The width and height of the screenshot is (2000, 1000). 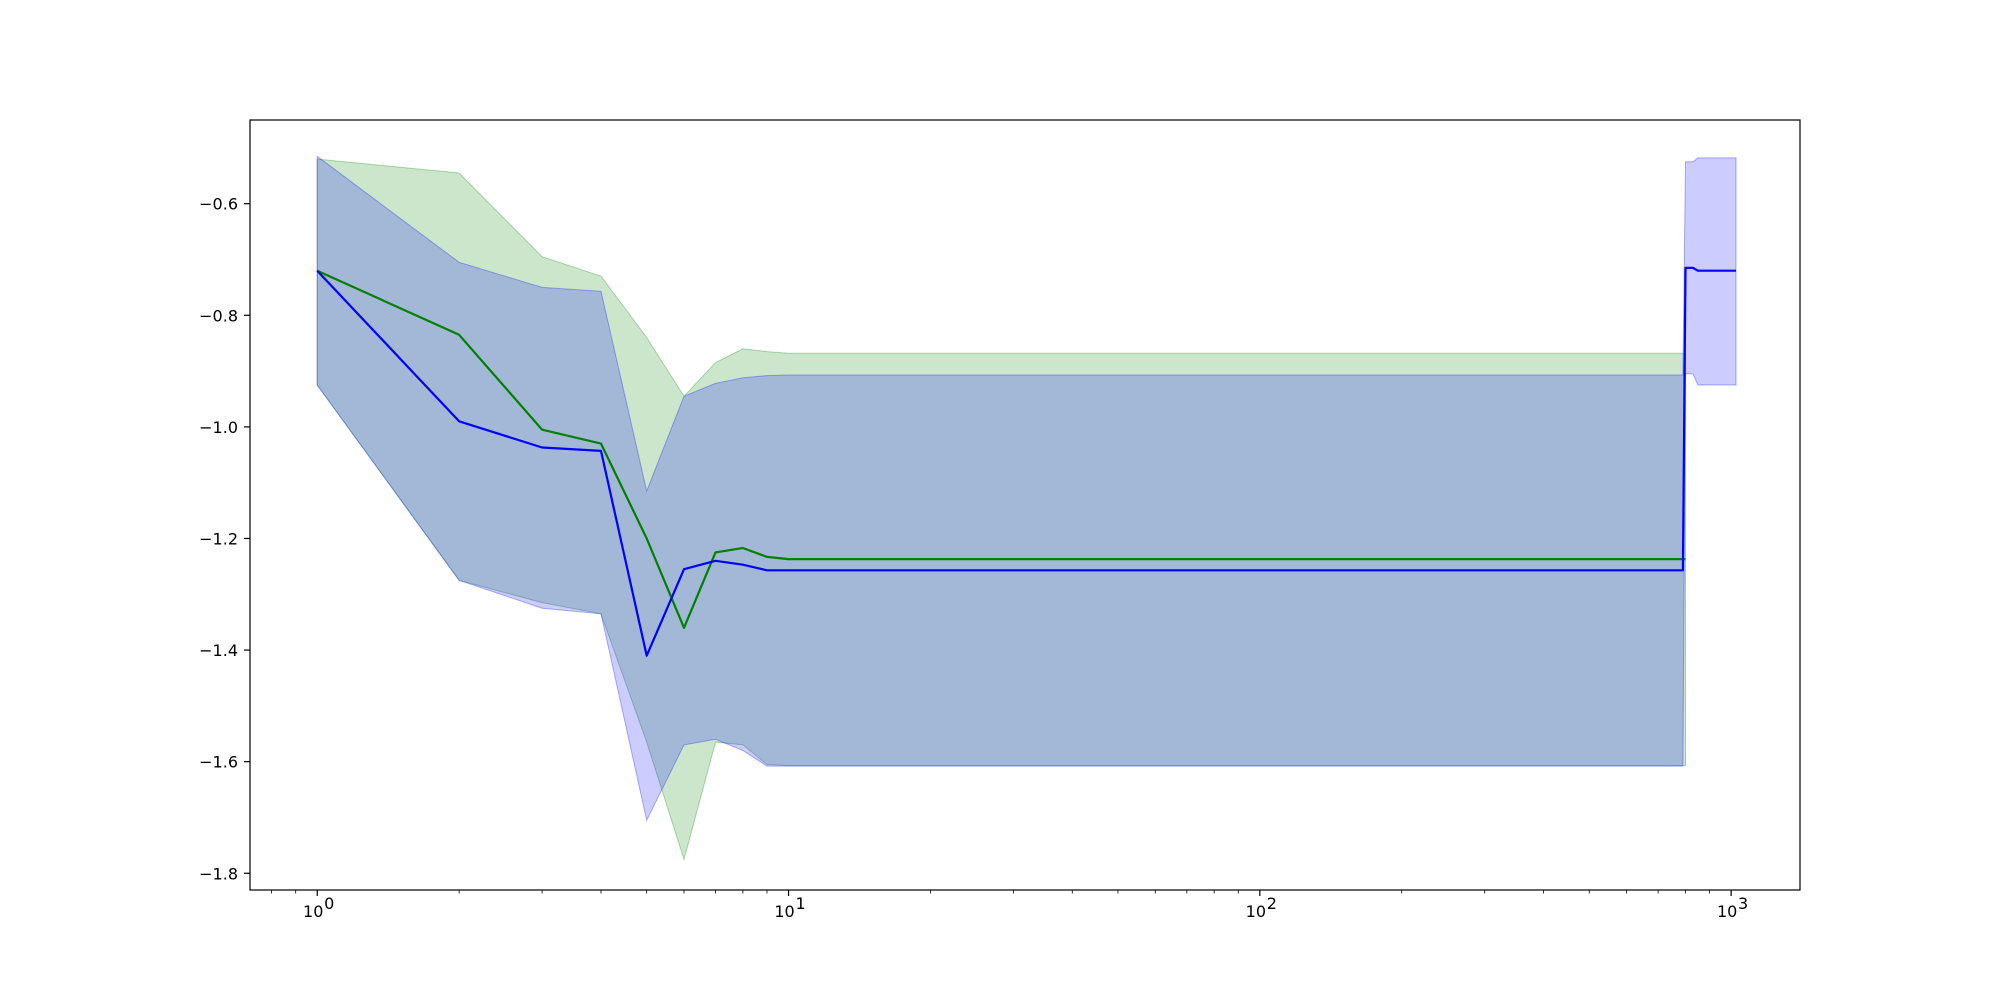 I want to click on x-tick-exponent-1: 1, so click(x=800, y=903).